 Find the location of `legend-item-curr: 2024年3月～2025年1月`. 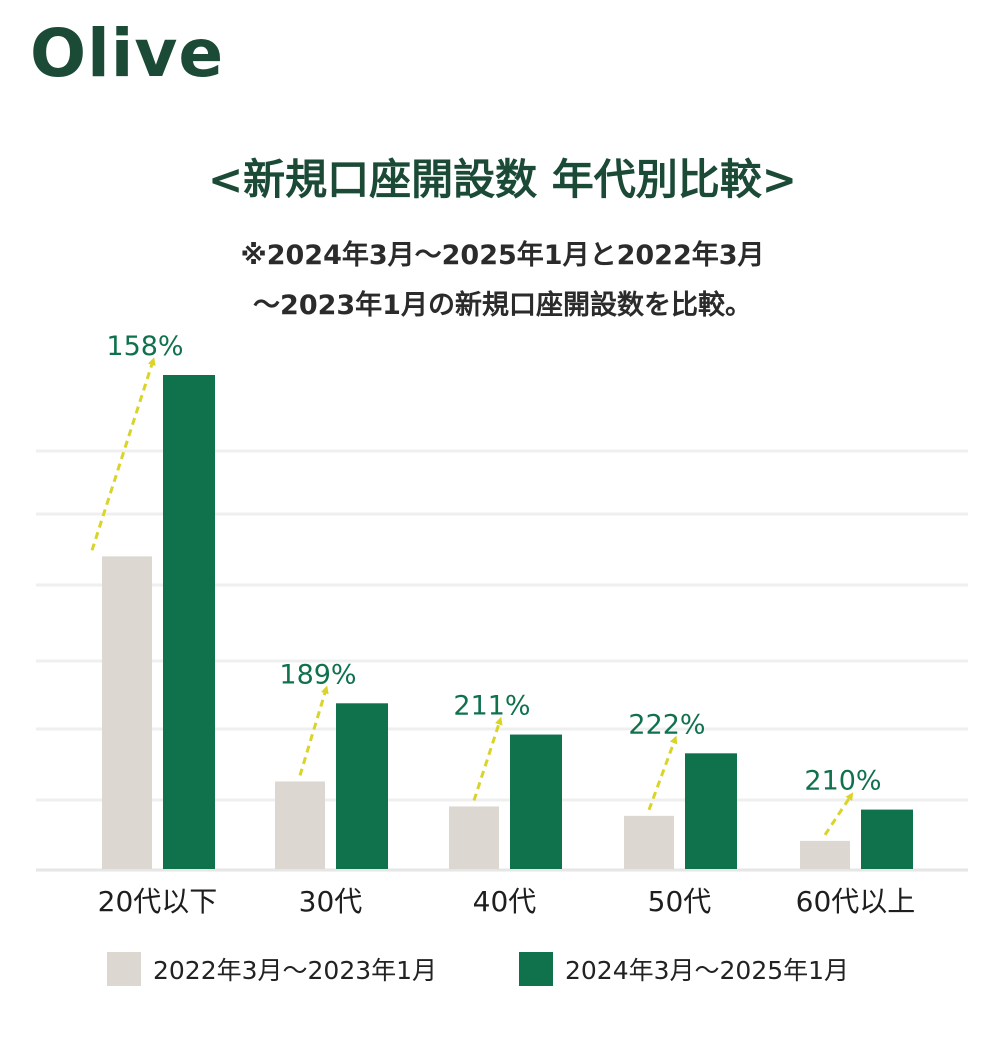

legend-item-curr: 2024年3月～2025年1月 is located at coordinates (684, 969).